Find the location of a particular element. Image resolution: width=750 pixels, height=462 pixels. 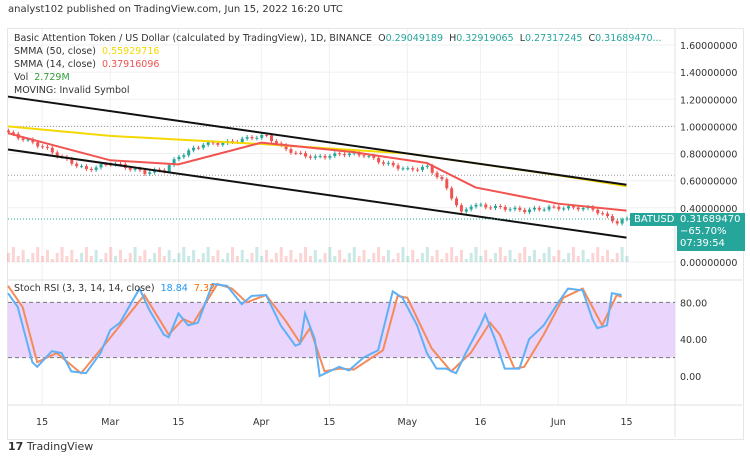

price-tick-label: 1.40000000 is located at coordinates (708, 73).